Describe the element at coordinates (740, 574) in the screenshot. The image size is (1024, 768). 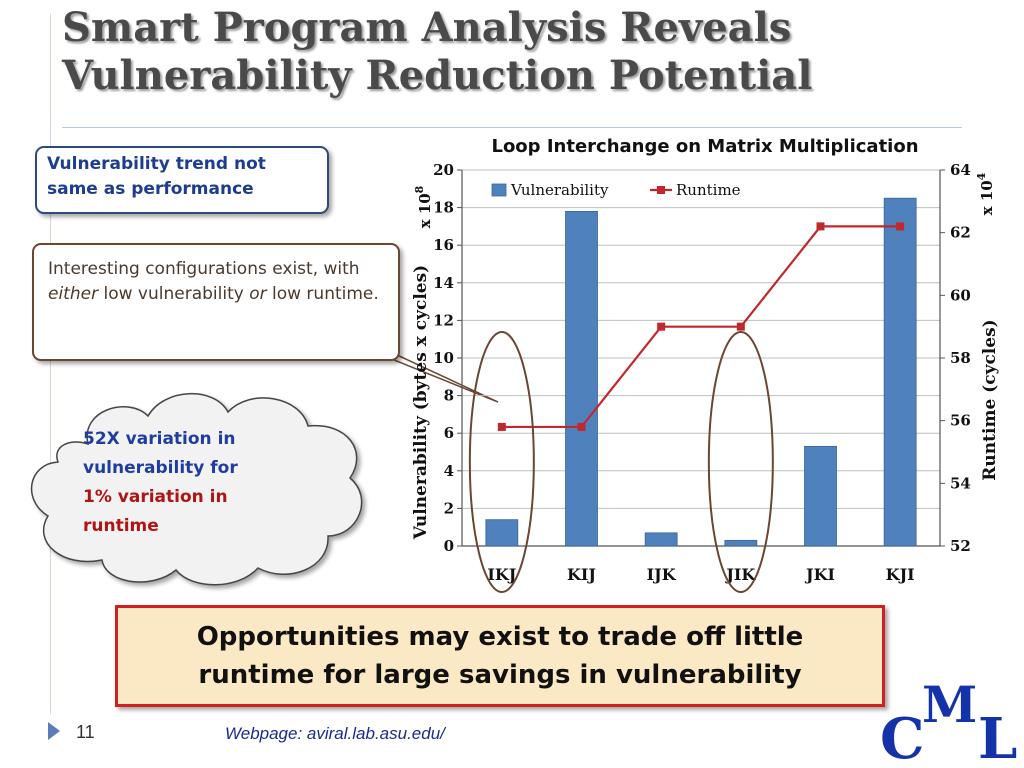
I see `x-tick-label-jik: JIK` at that location.